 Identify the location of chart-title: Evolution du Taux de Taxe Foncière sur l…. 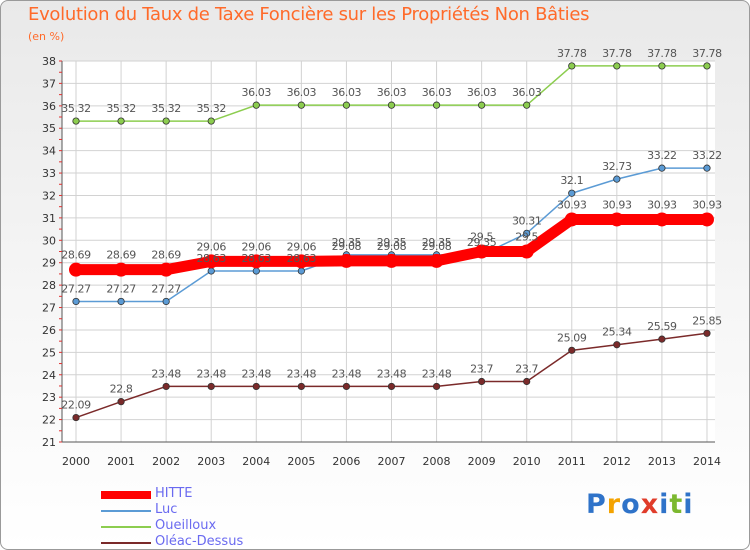
(309, 14).